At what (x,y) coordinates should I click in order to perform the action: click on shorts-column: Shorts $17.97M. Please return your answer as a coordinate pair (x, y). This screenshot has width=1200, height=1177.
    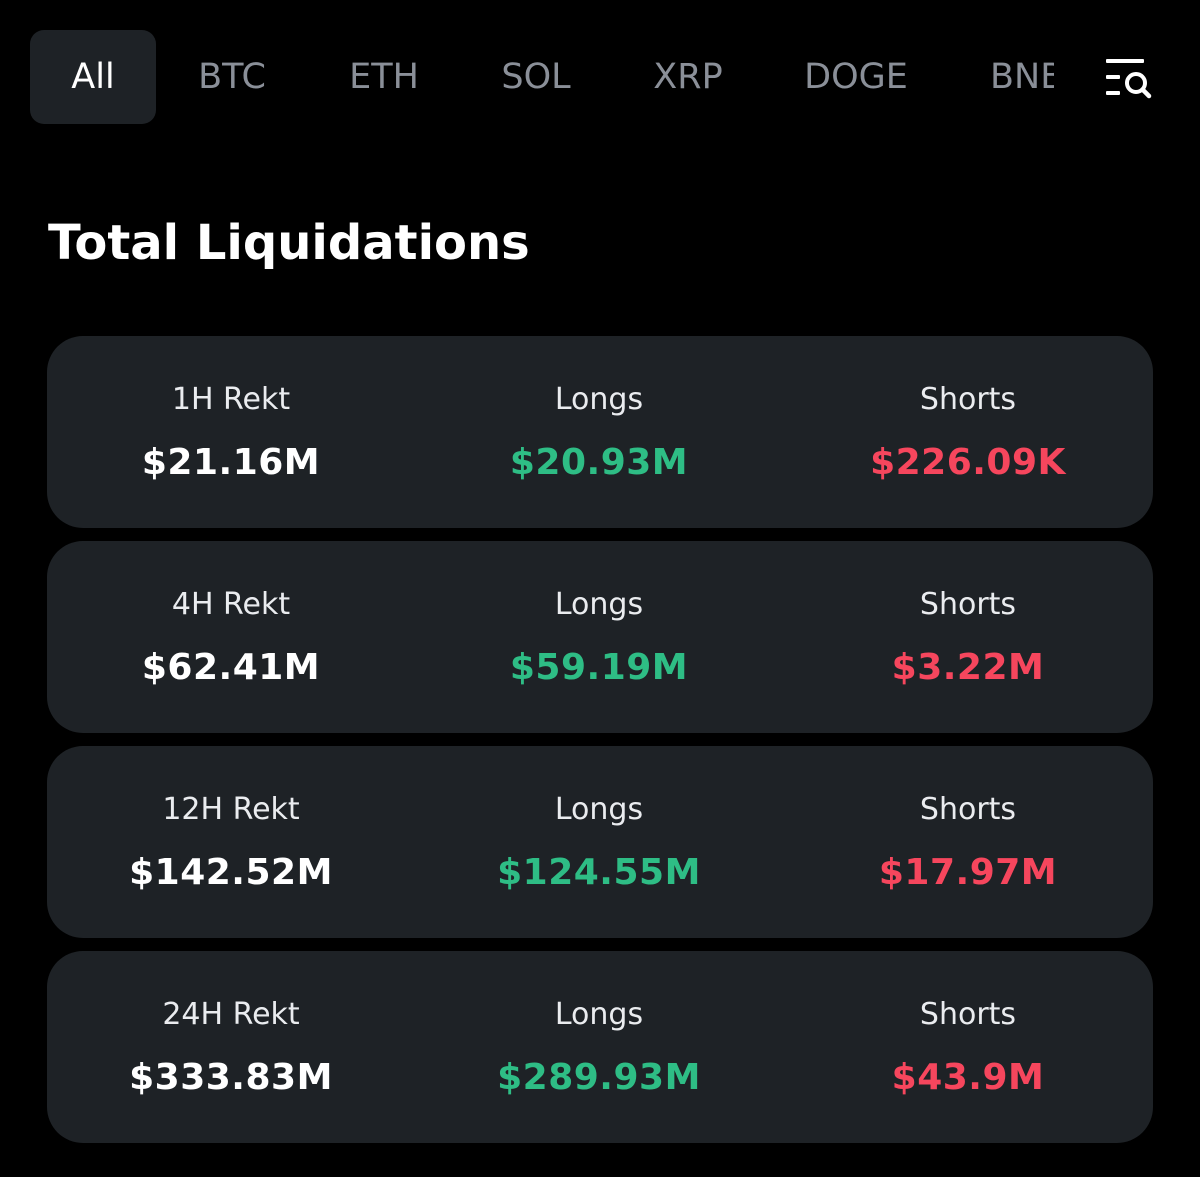
    Looking at the image, I should click on (968, 842).